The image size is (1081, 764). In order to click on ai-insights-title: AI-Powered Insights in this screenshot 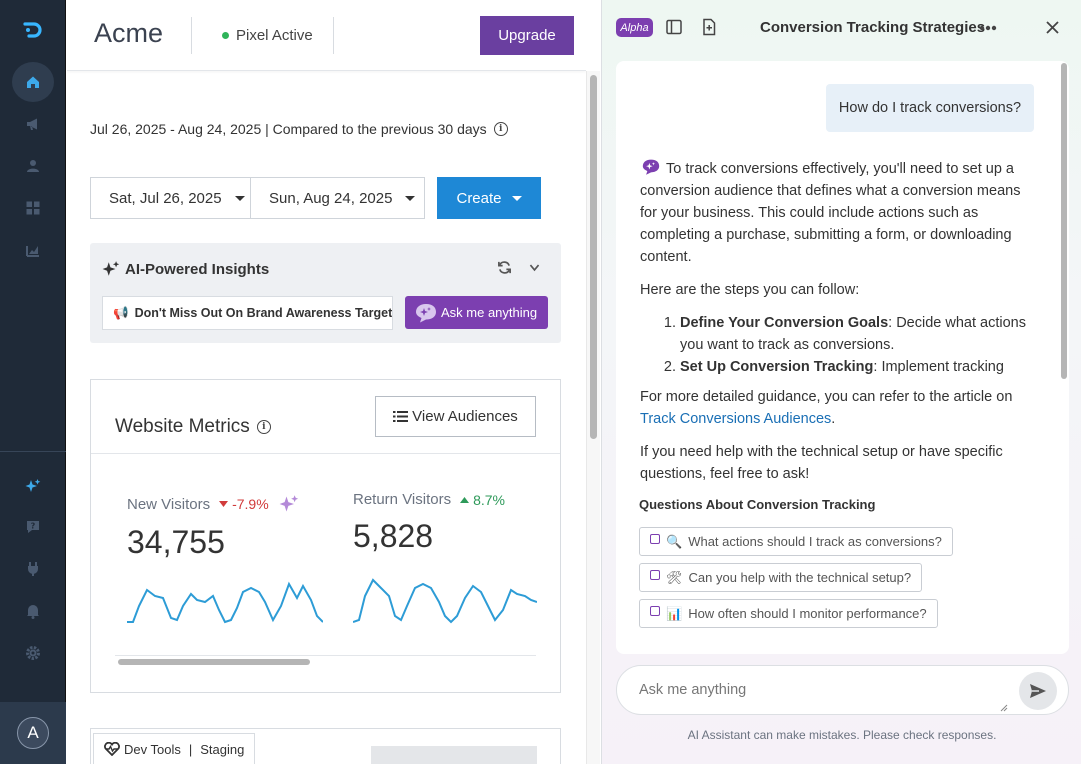, I will do `click(185, 269)`.